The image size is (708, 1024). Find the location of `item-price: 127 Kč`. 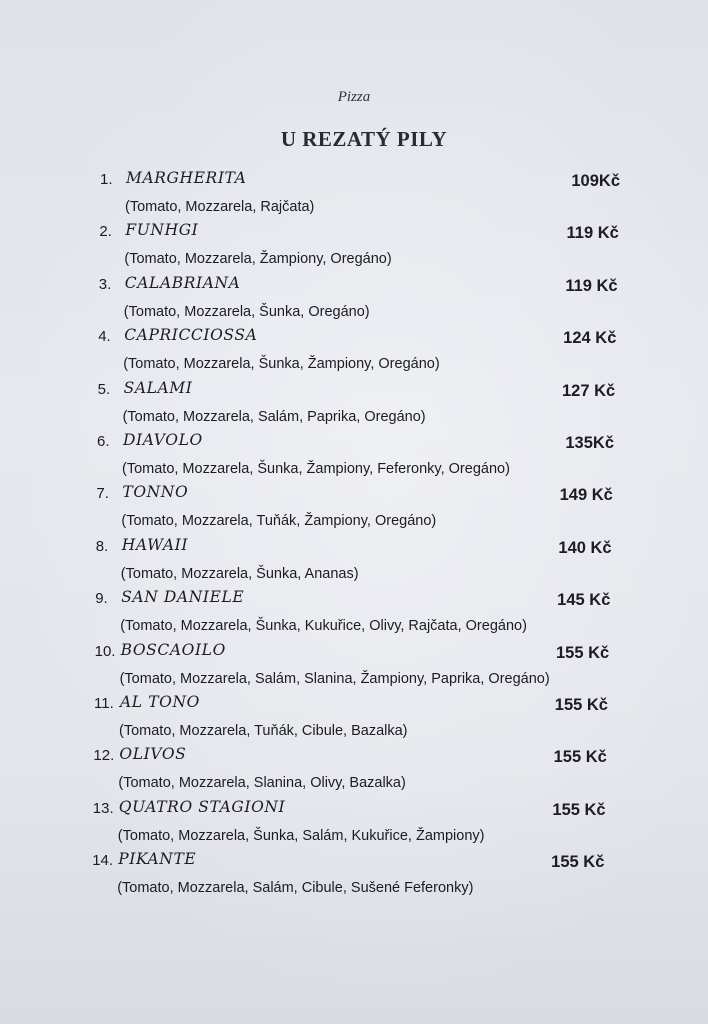

item-price: 127 Kč is located at coordinates (588, 390).